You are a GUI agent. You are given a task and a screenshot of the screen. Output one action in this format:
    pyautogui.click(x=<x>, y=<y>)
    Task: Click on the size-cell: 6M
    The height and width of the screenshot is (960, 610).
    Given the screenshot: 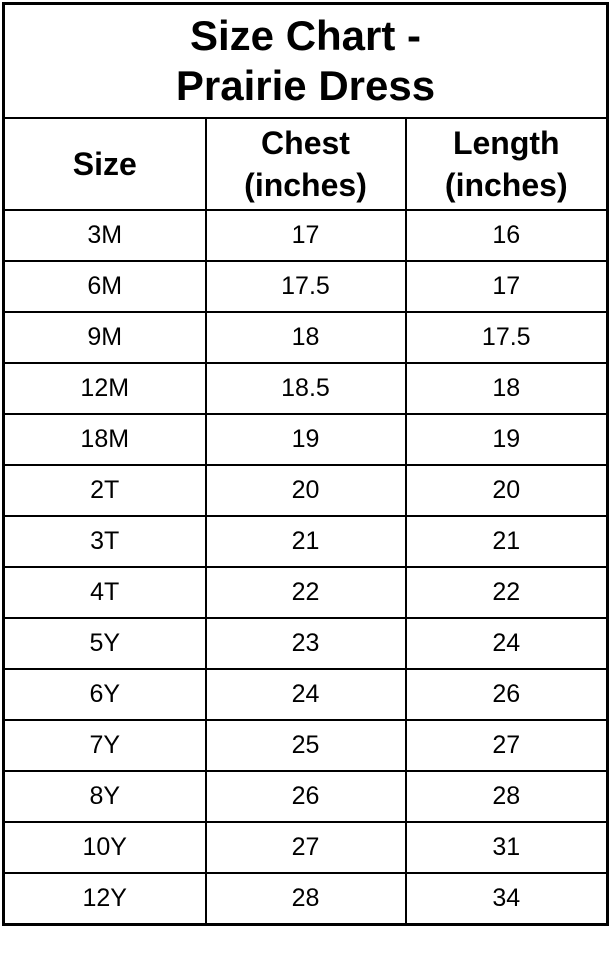 What is the action you would take?
    pyautogui.click(x=104, y=286)
    